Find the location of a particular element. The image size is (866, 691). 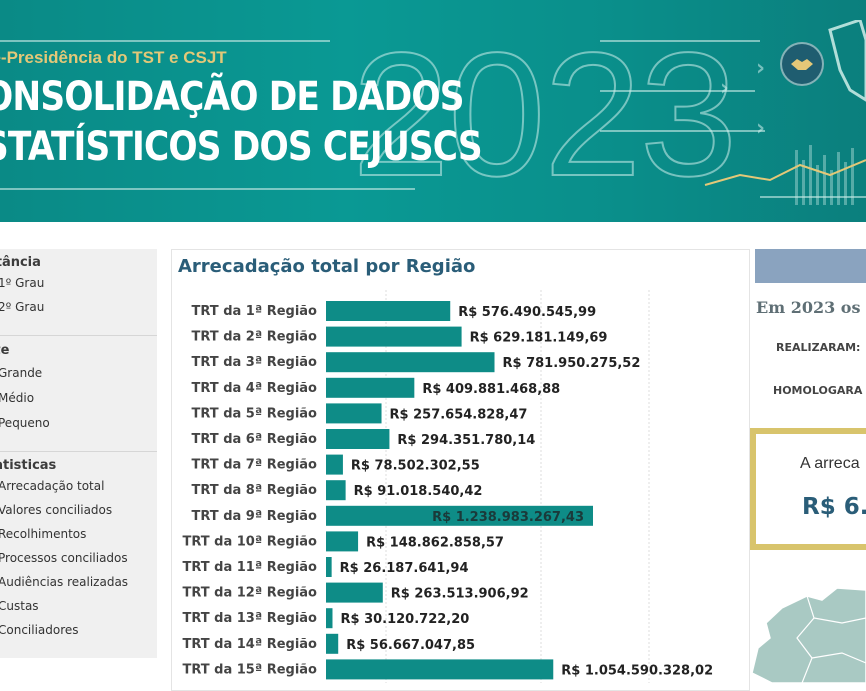

trend-line-icon is located at coordinates (785, 175).